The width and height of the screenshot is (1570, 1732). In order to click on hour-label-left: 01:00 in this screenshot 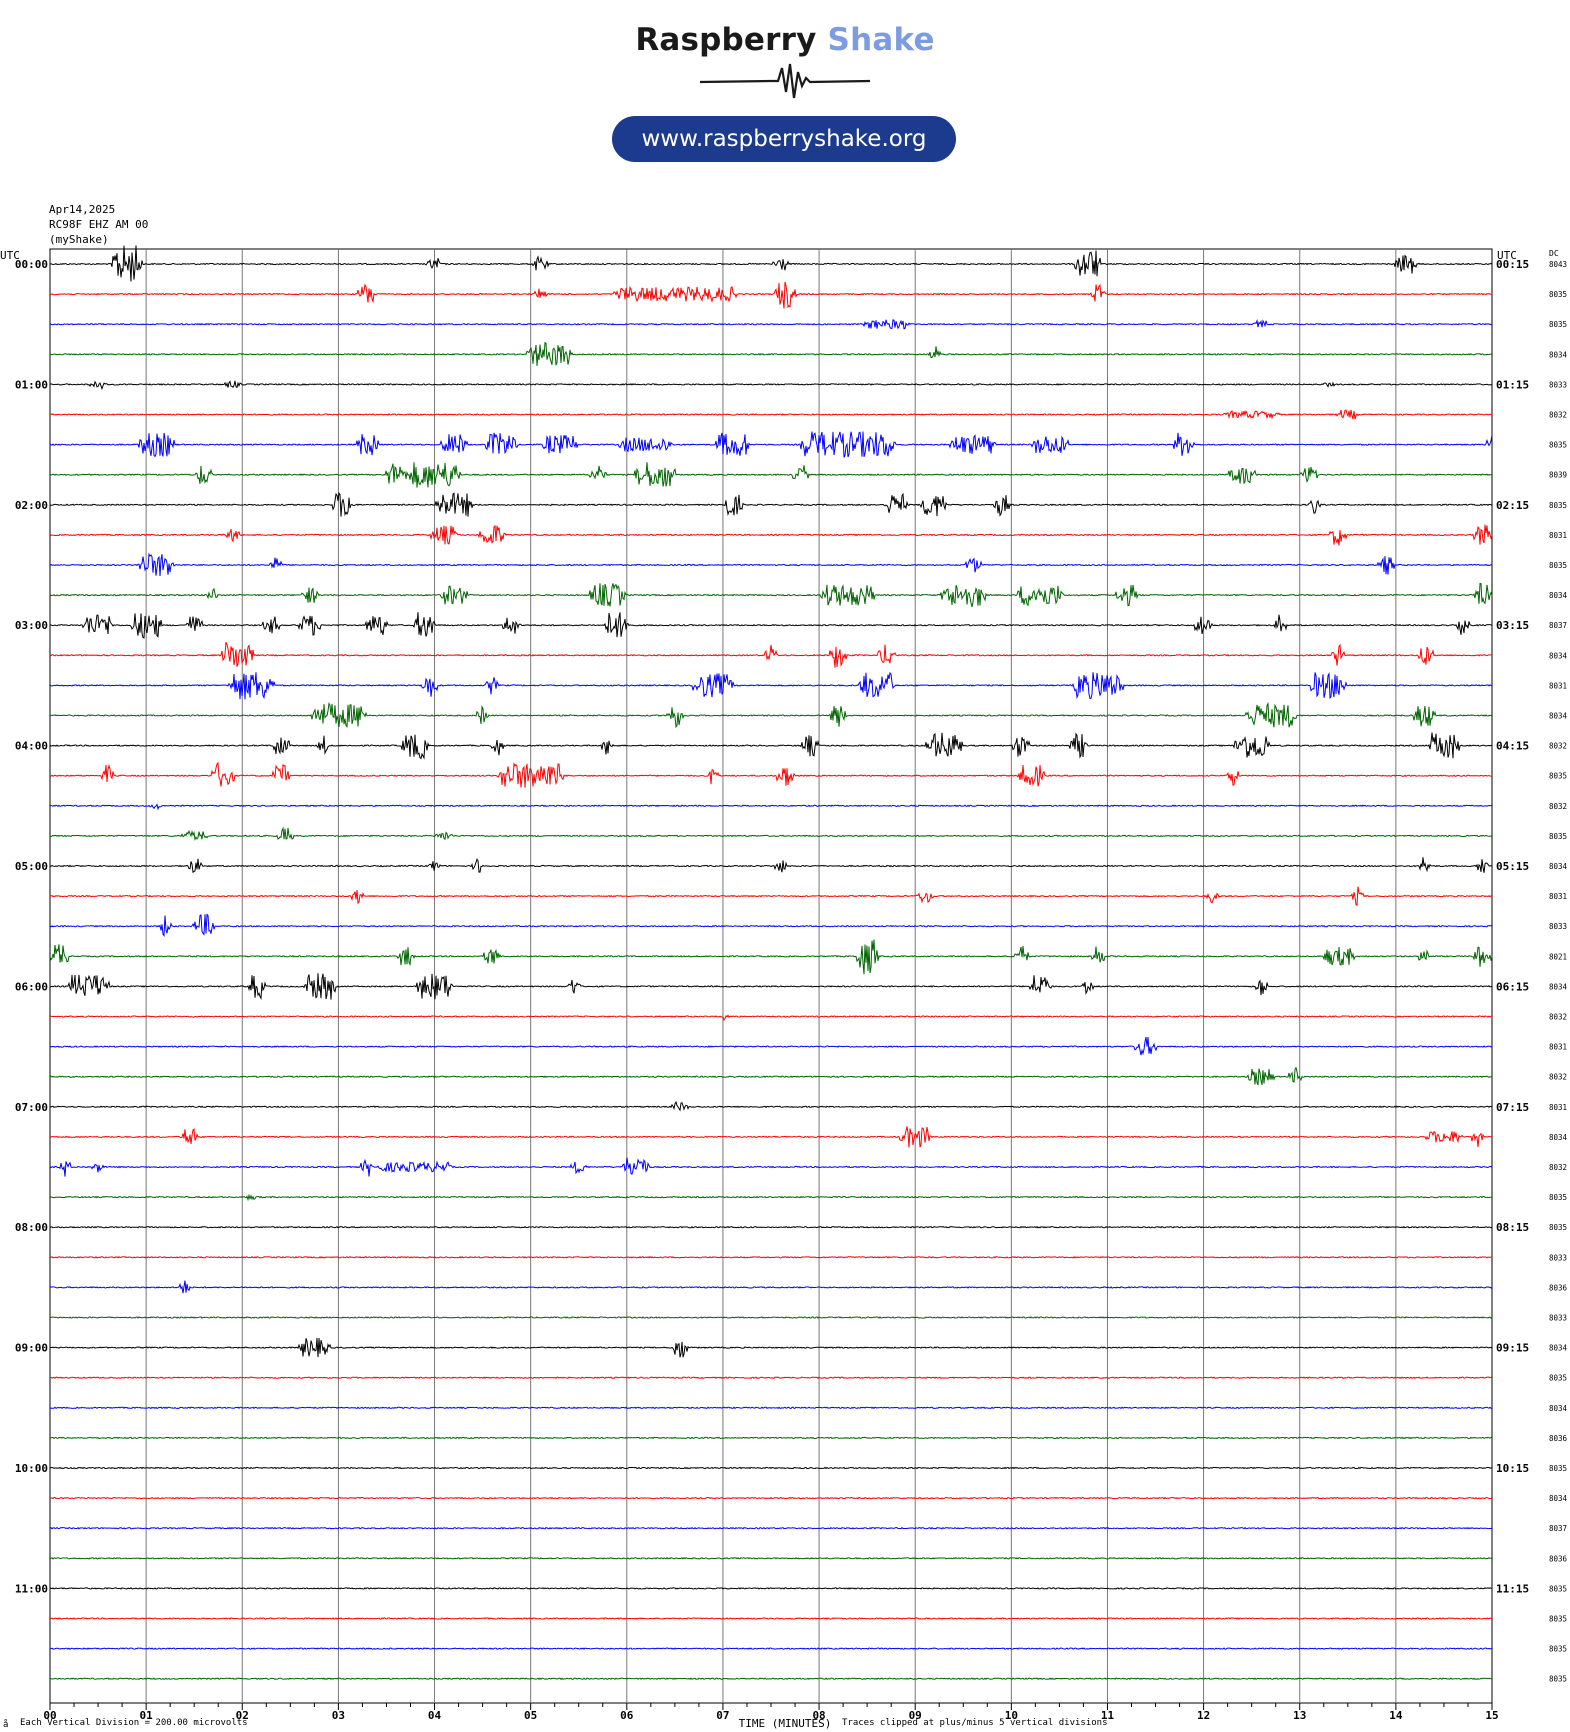, I will do `click(31, 384)`.